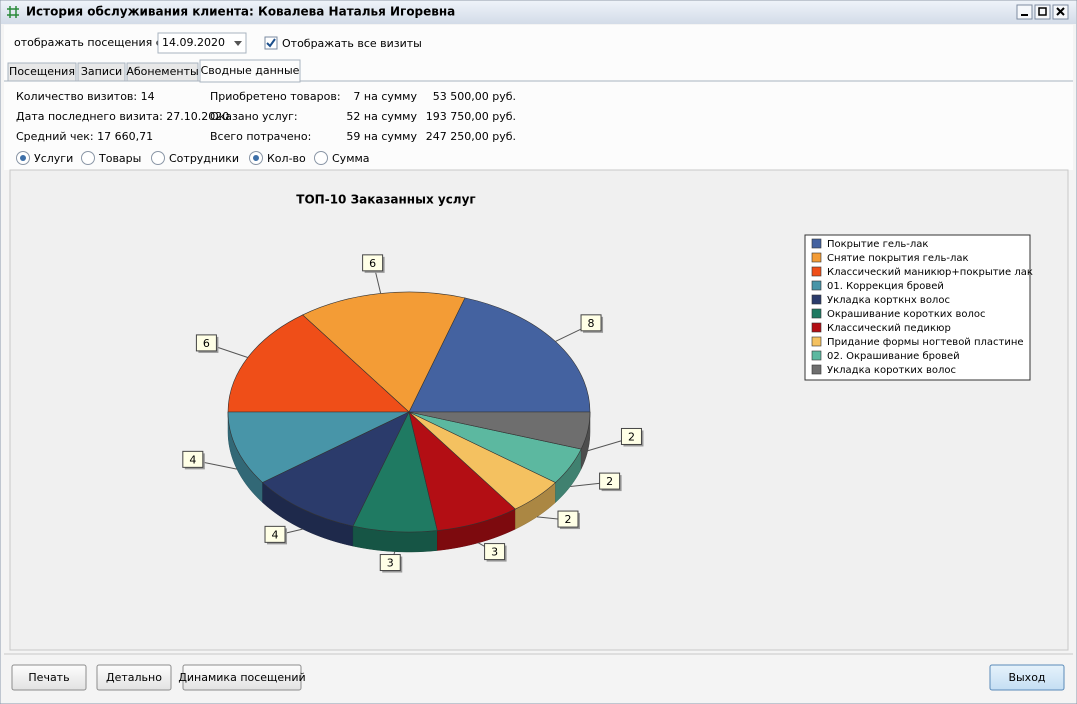 This screenshot has height=704, width=1077. Describe the element at coordinates (891, 370) in the screenshot. I see `legend-label: Укладка коротких волос` at that location.